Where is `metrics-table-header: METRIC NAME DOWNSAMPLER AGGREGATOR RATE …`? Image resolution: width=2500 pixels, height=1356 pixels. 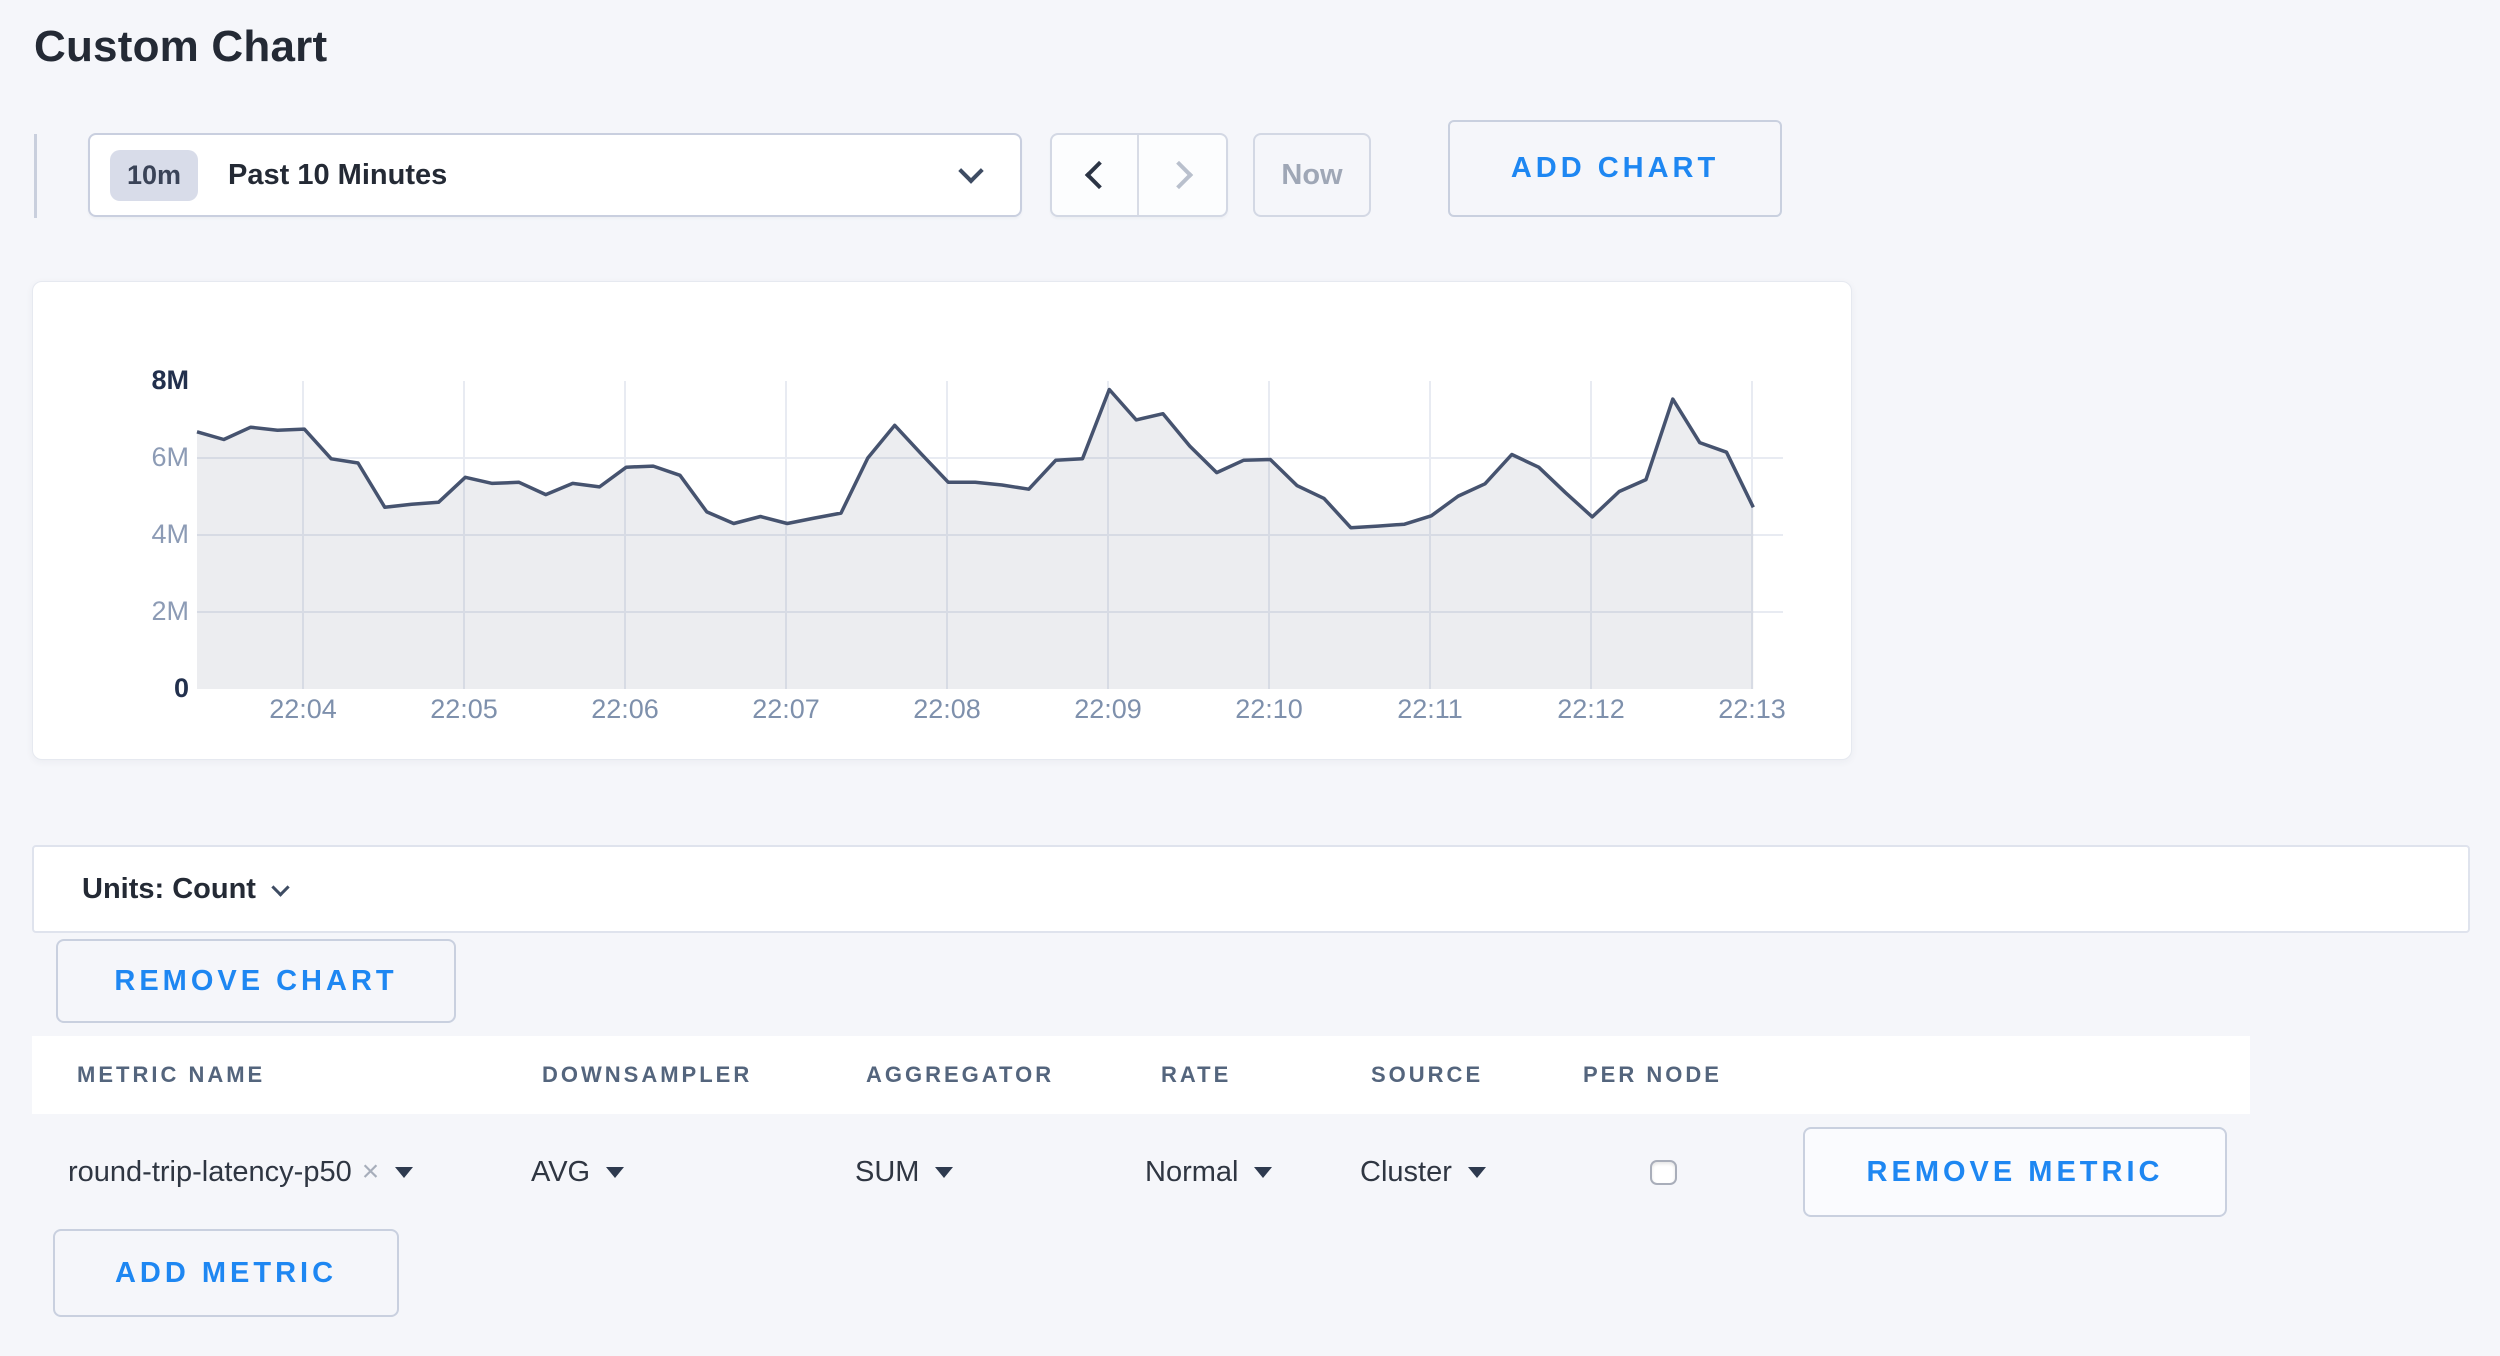
metrics-table-header: METRIC NAME DOWNSAMPLER AGGREGATOR RATE … is located at coordinates (1141, 1075).